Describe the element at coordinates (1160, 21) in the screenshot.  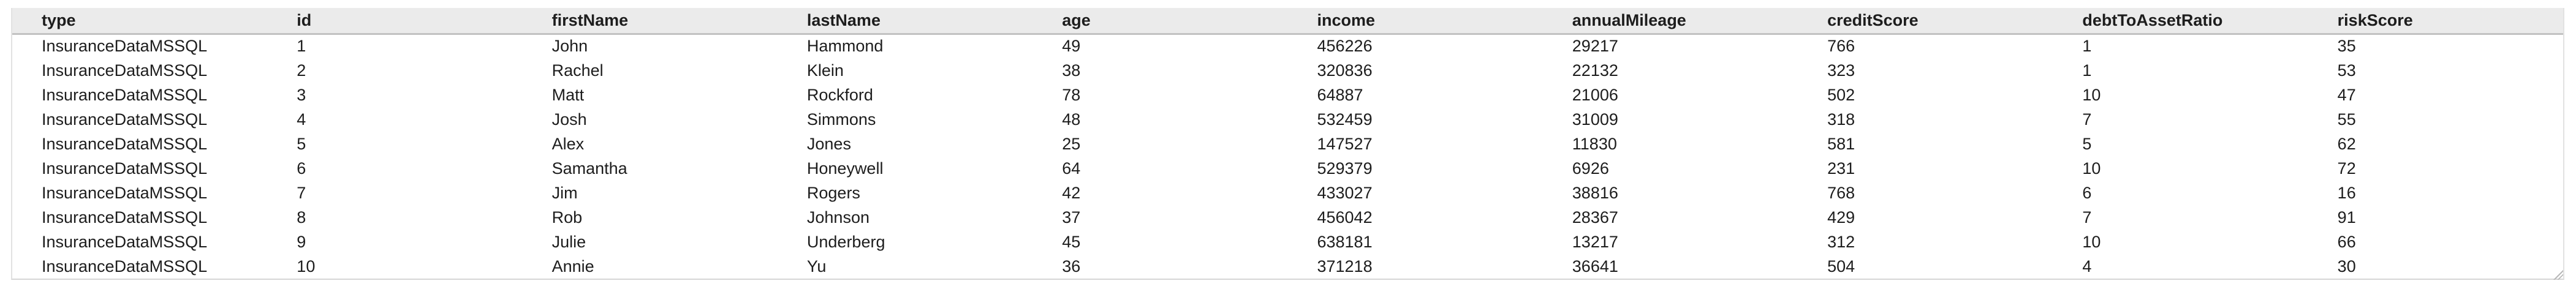
I see `column-header-age: age` at that location.